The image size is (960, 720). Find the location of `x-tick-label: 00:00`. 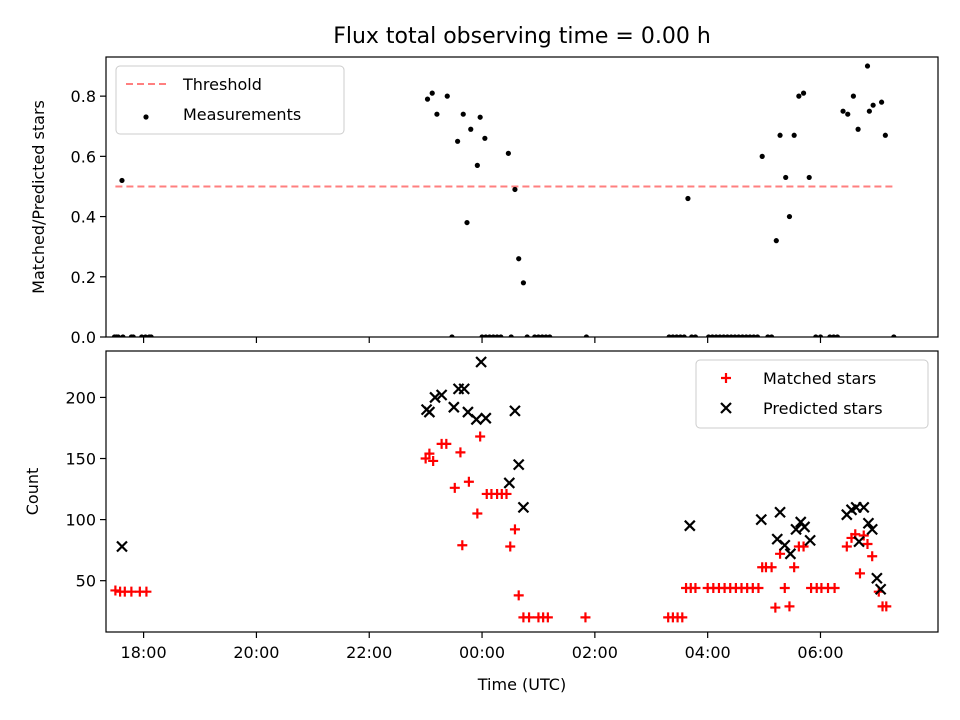

x-tick-label: 00:00 is located at coordinates (482, 652).